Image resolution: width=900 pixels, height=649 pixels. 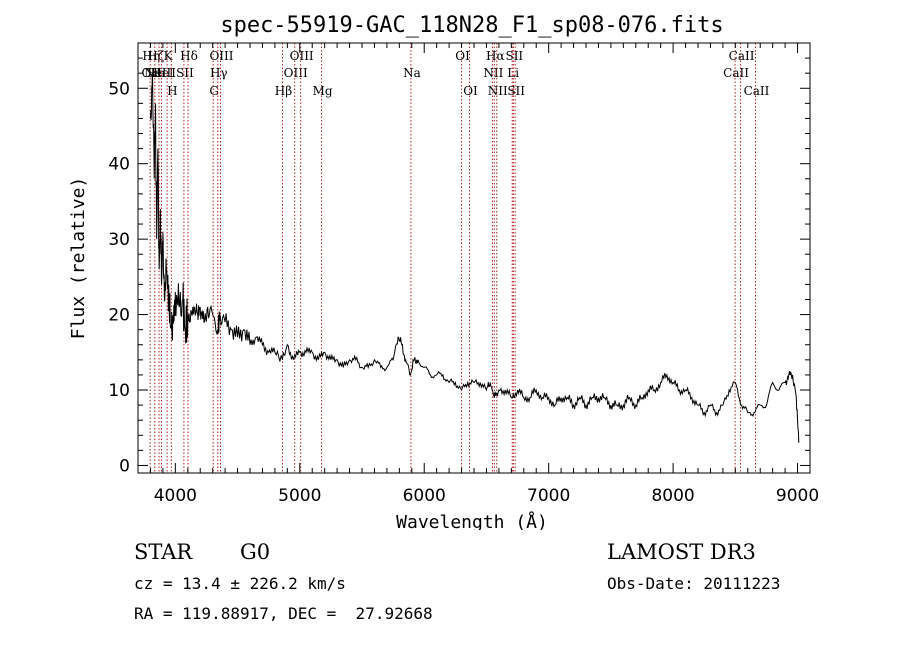 What do you see at coordinates (119, 89) in the screenshot?
I see `y-tick-label: 50` at bounding box center [119, 89].